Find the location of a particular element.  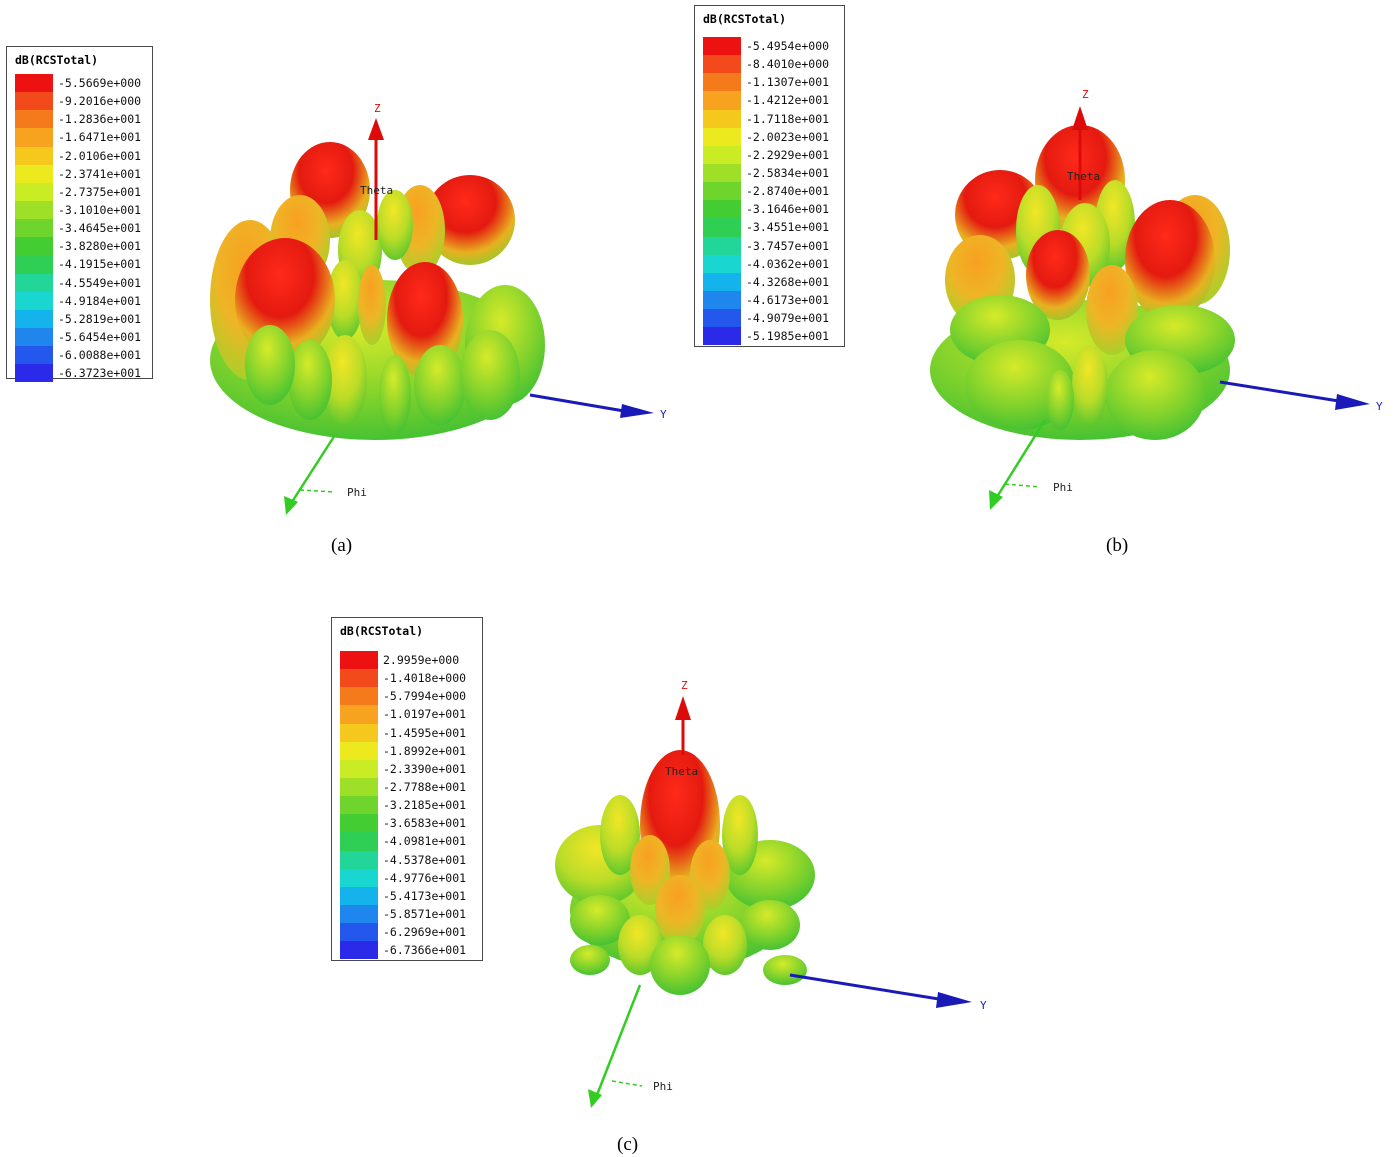

axes-a: Z Theta Y Phi is located at coordinates (475, 308).